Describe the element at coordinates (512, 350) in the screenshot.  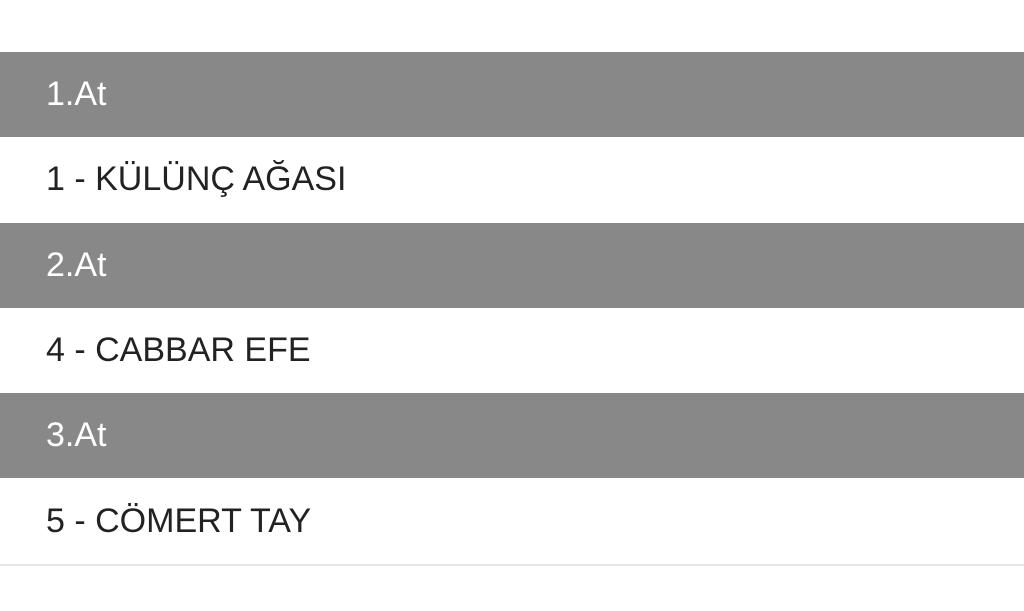
I see `horse-item-2: 4 - CABBAR EFE` at that location.